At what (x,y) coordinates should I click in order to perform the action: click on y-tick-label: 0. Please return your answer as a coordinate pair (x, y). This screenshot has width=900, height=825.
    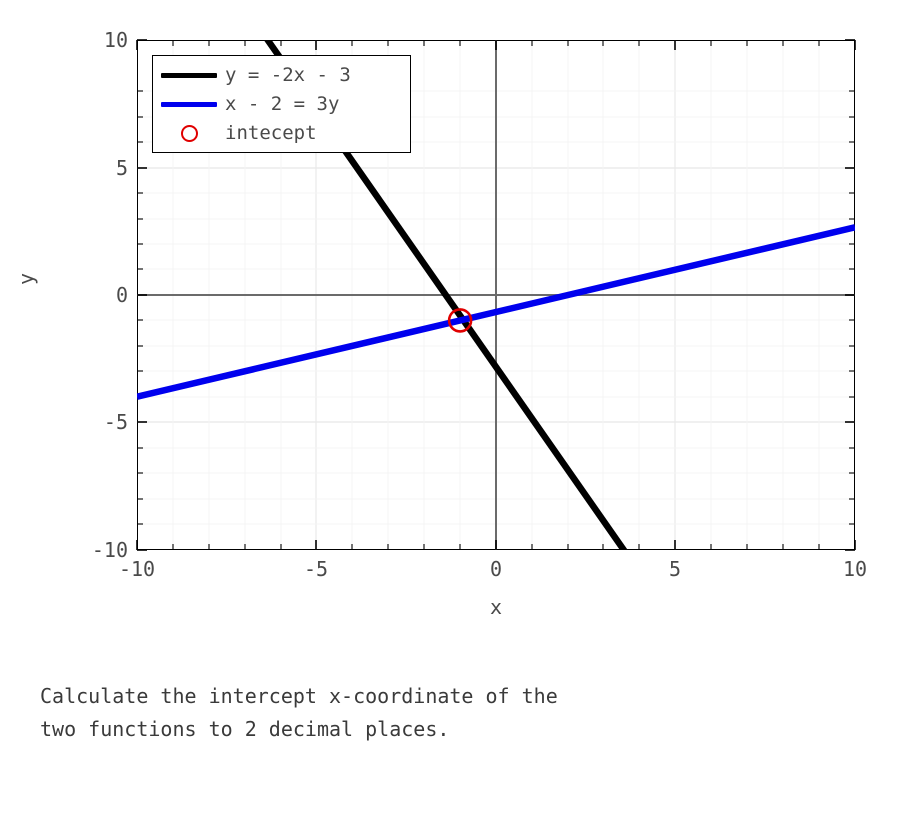
    Looking at the image, I should click on (121, 295).